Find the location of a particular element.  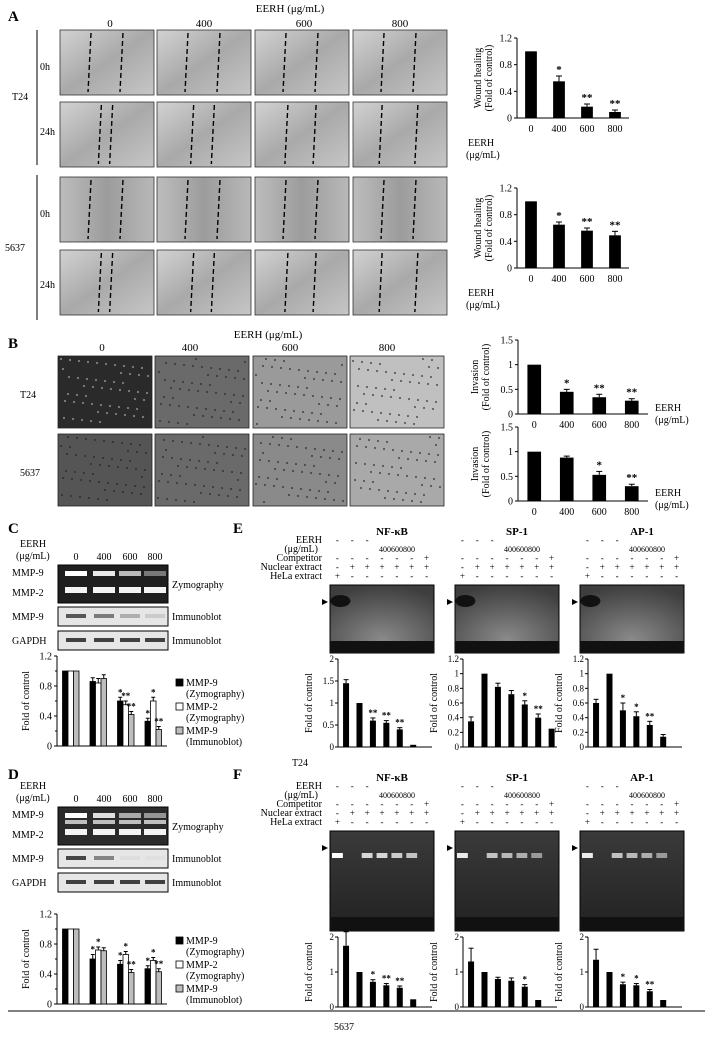

x-axis-label: (μg/mL) is located at coordinates (672, 505).